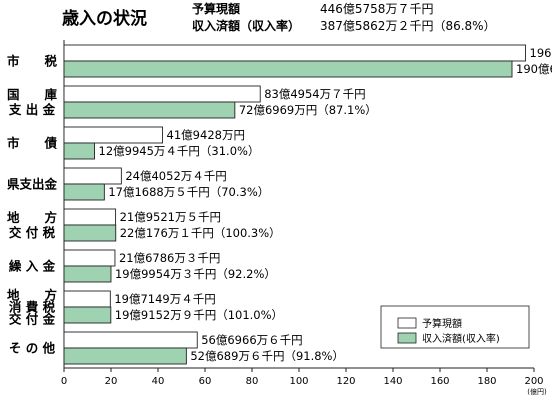 The width and height of the screenshot is (552, 400). I want to click on summary-received-label: 収入済額（収入率）, so click(246, 25).